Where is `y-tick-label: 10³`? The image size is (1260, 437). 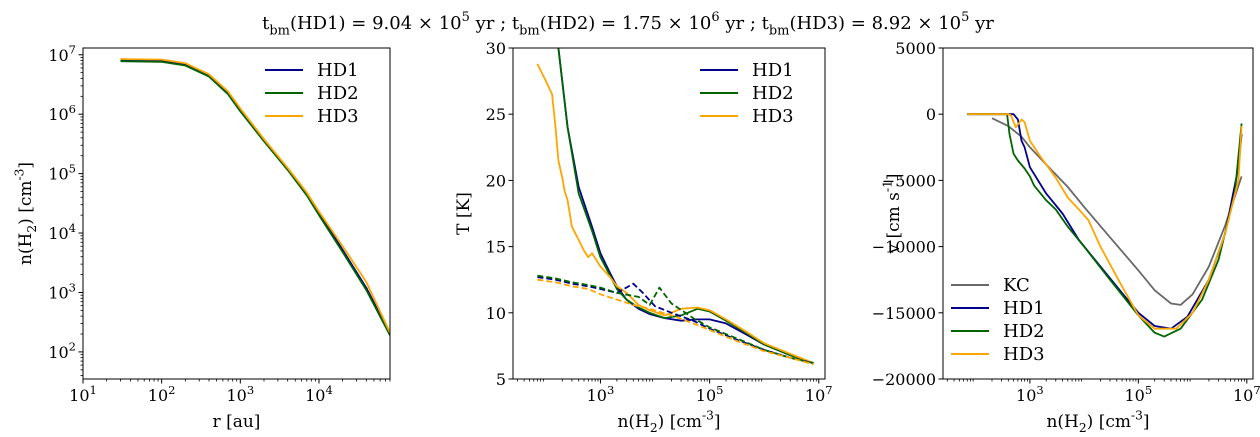 y-tick-label: 10³ is located at coordinates (62, 291).